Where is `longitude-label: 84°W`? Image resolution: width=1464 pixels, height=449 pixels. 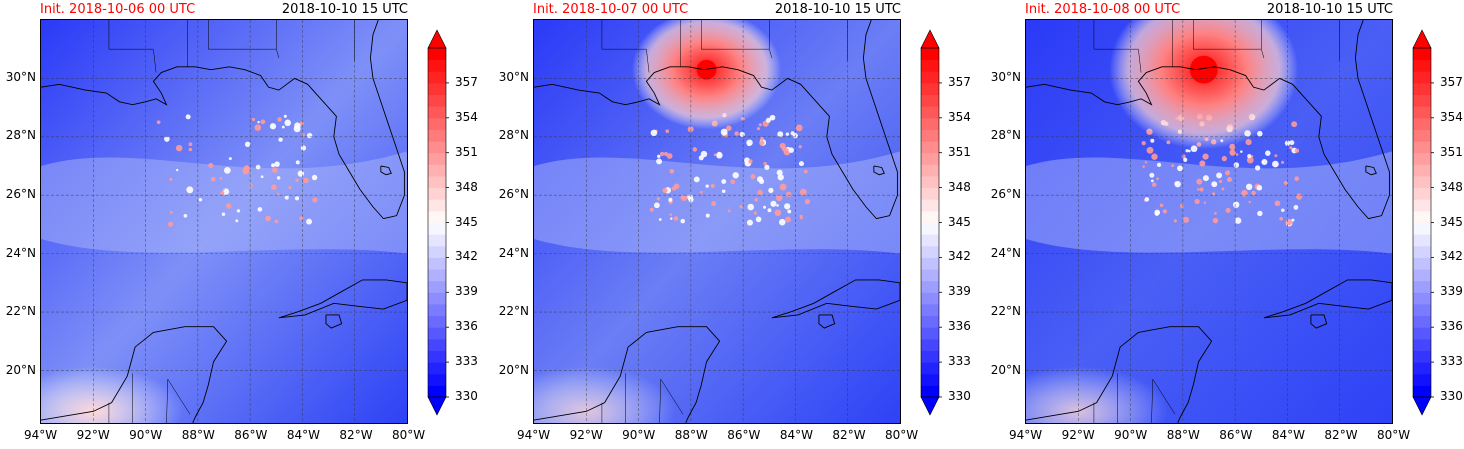 longitude-label: 84°W is located at coordinates (796, 435).